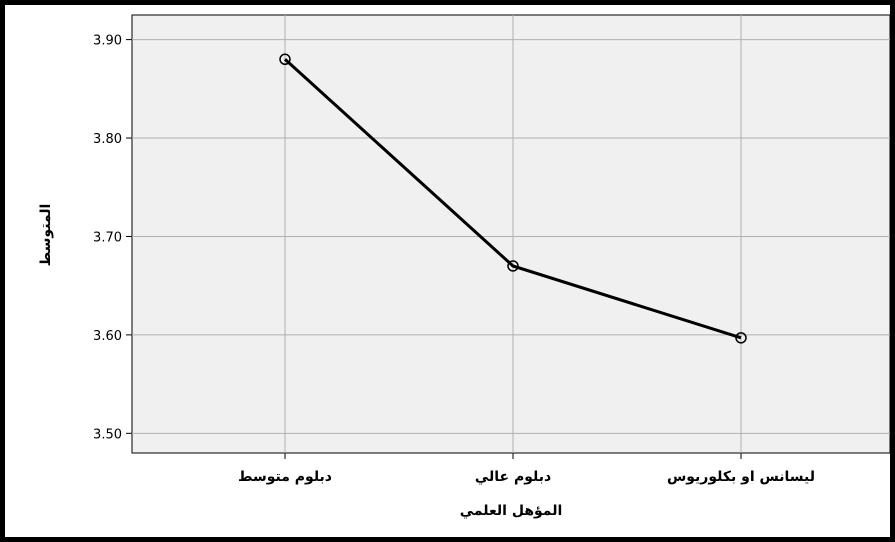 The width and height of the screenshot is (895, 542). I want to click on y-tick-label: 3.50, so click(107, 434).